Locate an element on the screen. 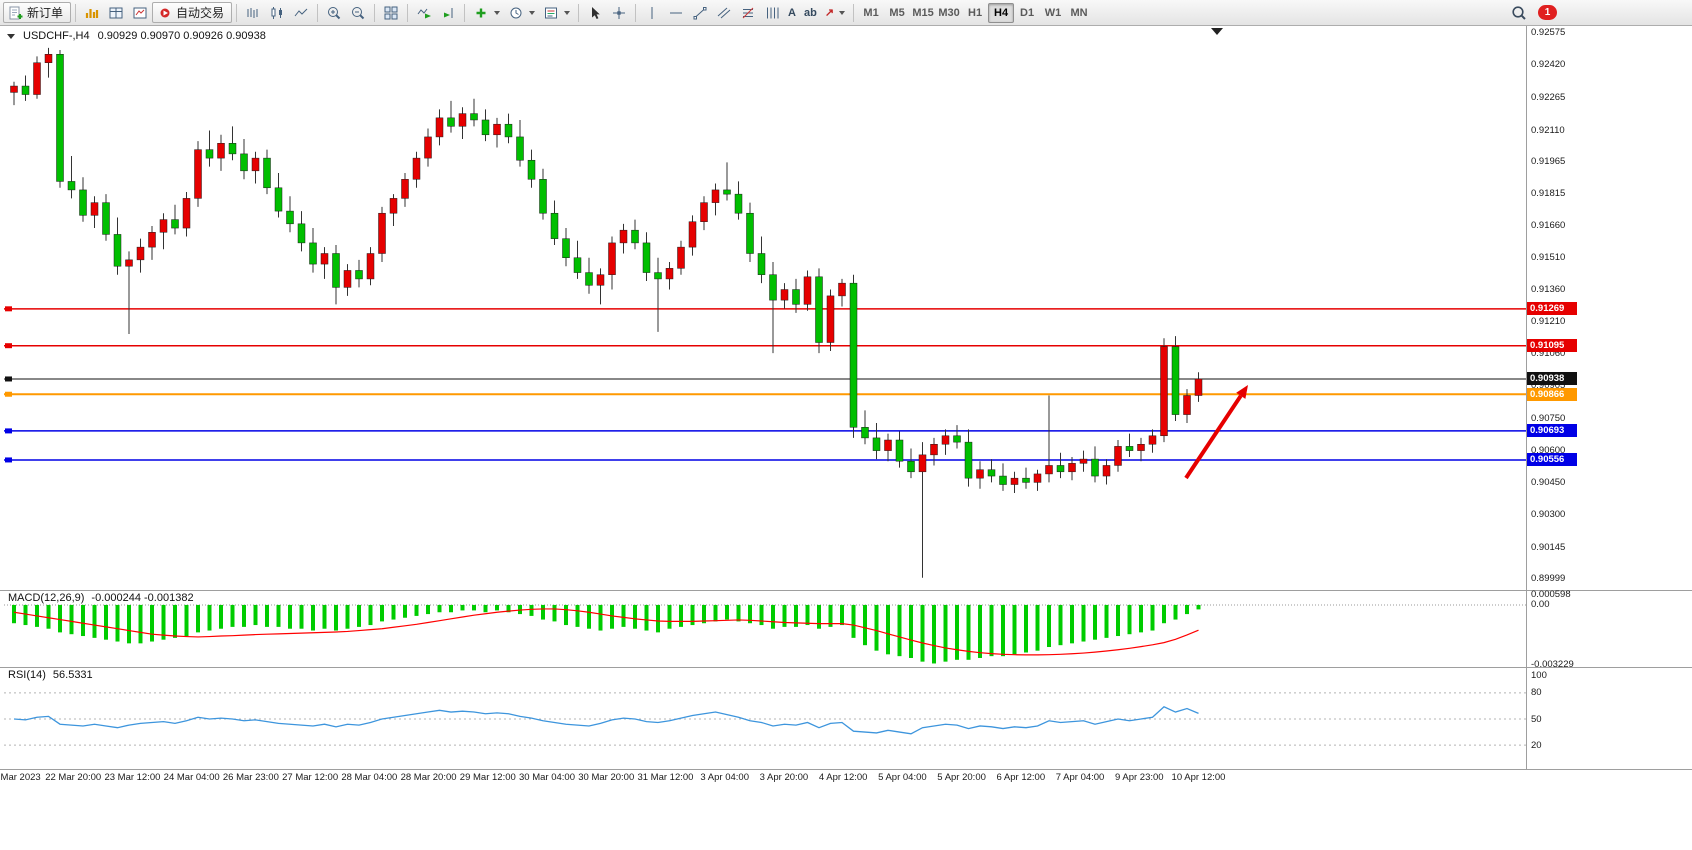 The height and width of the screenshot is (850, 1692). horizontal-line-icon is located at coordinates (676, 12).